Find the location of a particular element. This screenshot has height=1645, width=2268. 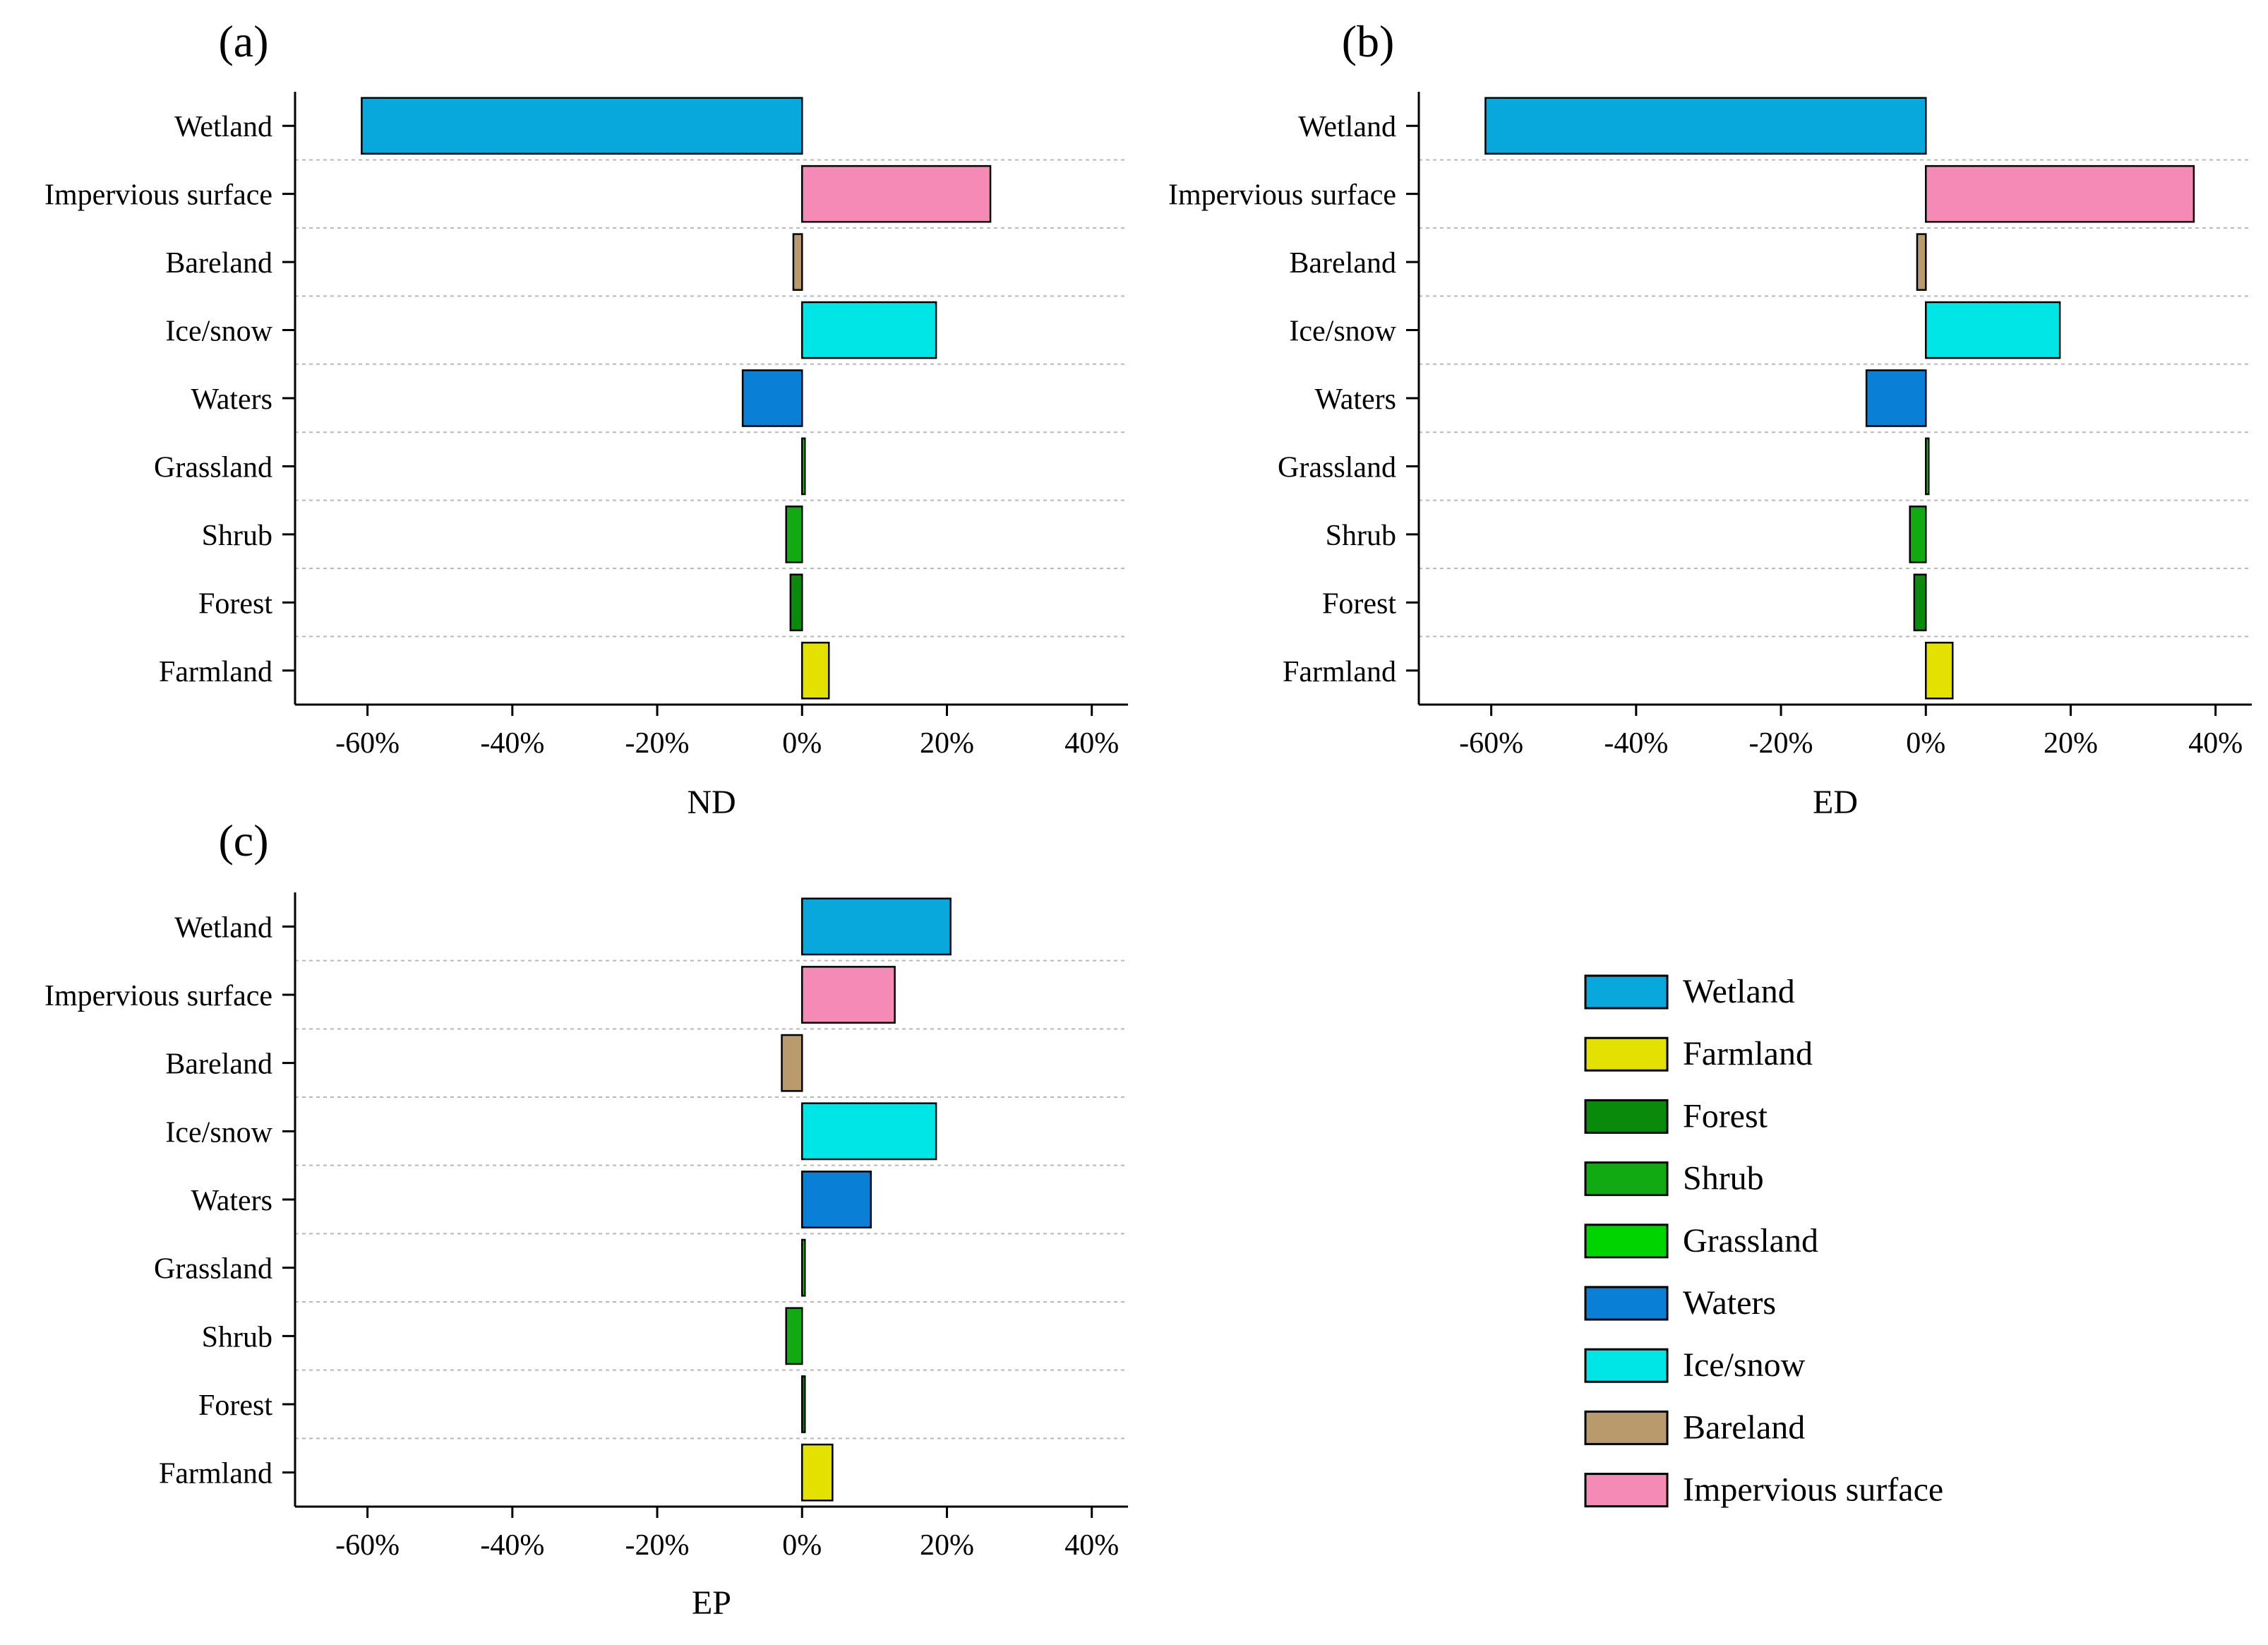

legend-label-farmland: Farmland is located at coordinates (1748, 1053).